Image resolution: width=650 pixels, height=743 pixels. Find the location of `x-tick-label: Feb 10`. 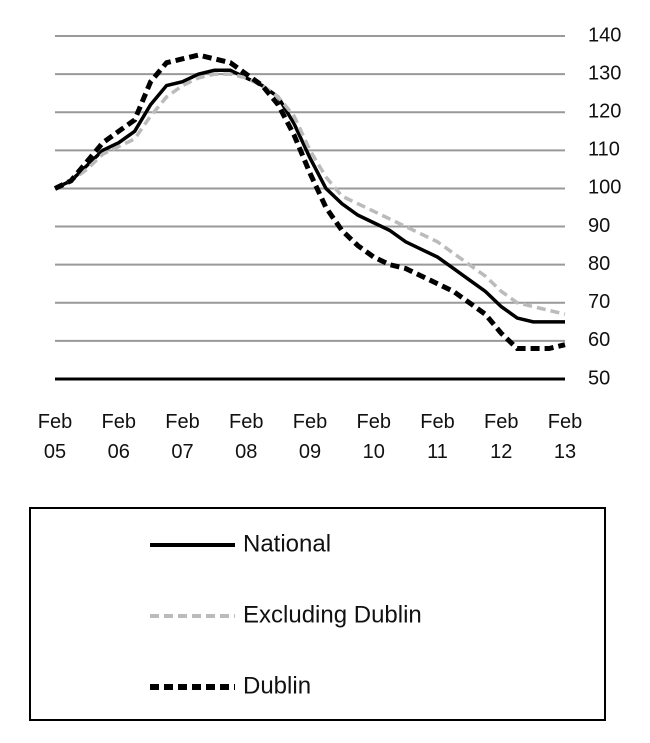

x-tick-label: Feb 10 is located at coordinates (373, 437).